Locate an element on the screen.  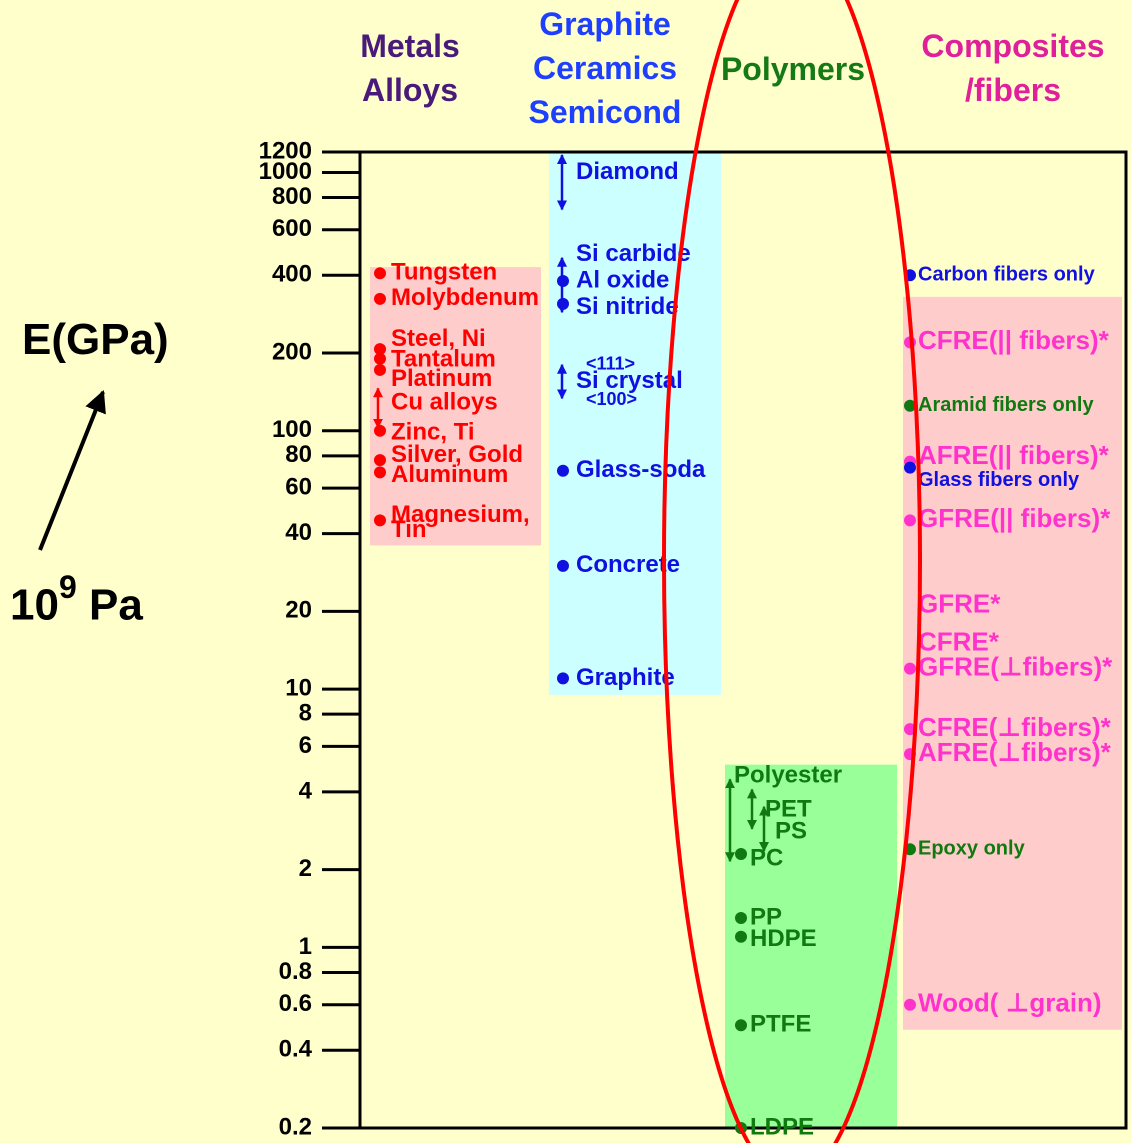
composites-aramid-fibers-only-label: Aramid fibers only is located at coordinates (1006, 405).